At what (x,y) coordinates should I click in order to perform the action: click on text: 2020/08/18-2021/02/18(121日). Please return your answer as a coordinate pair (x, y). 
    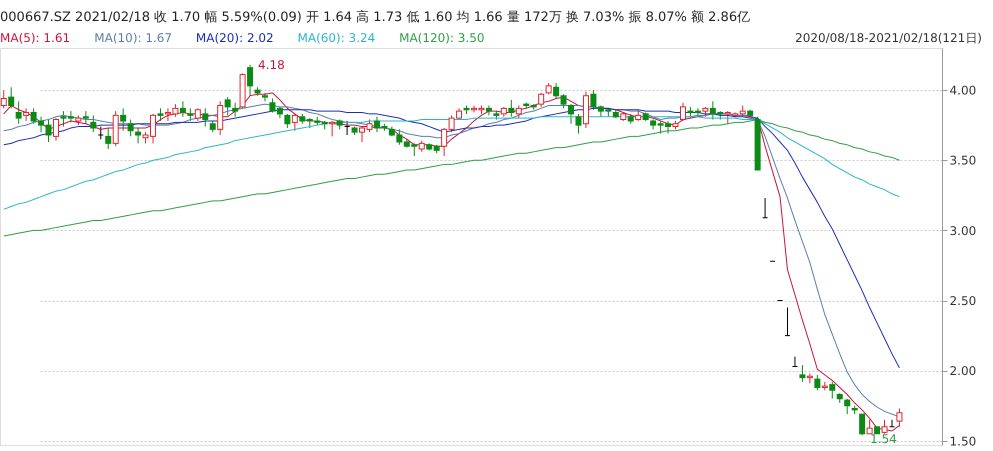
    Looking at the image, I should click on (888, 38).